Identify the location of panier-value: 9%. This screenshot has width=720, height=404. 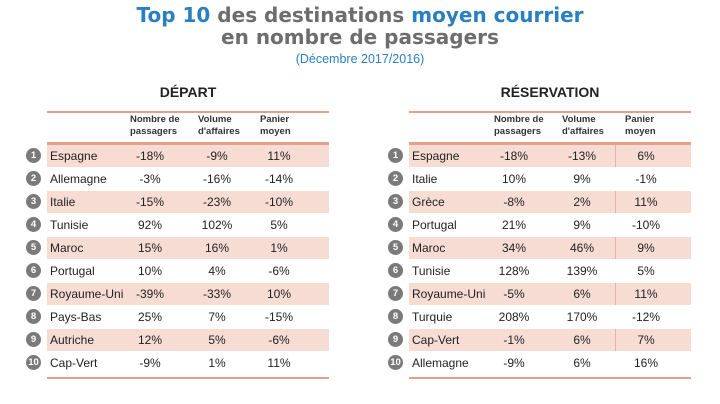
(646, 248).